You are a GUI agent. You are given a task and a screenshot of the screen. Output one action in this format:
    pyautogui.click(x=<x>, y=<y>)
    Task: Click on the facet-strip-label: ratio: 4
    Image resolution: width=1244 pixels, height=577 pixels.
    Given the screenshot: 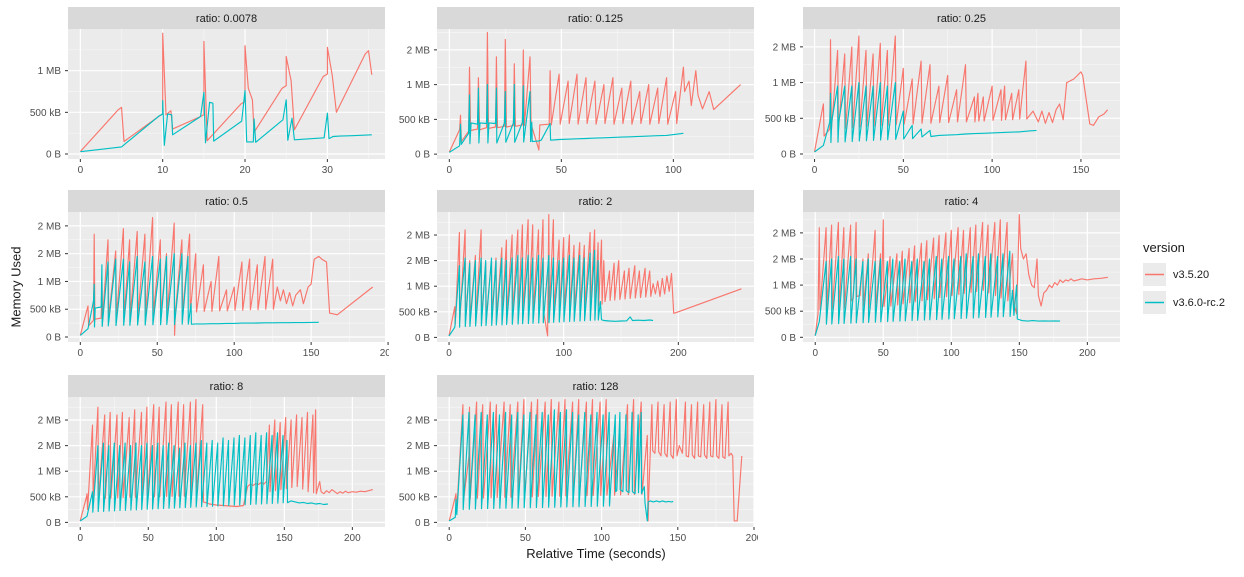 What is the action you would take?
    pyautogui.click(x=962, y=202)
    